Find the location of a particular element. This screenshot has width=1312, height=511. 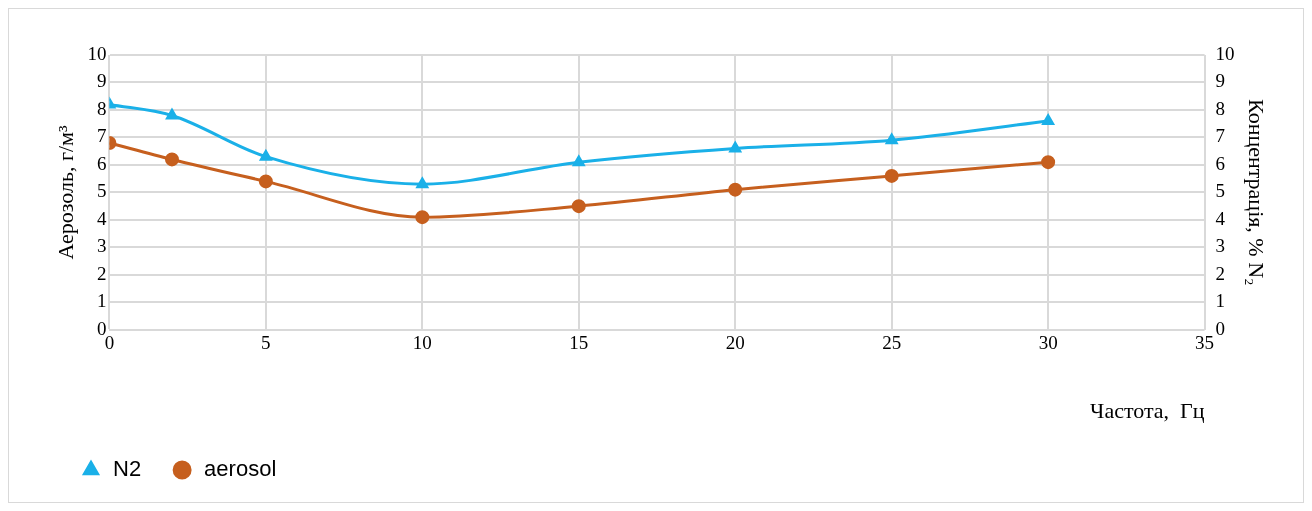

x-tick-label: 35 is located at coordinates (1205, 343).